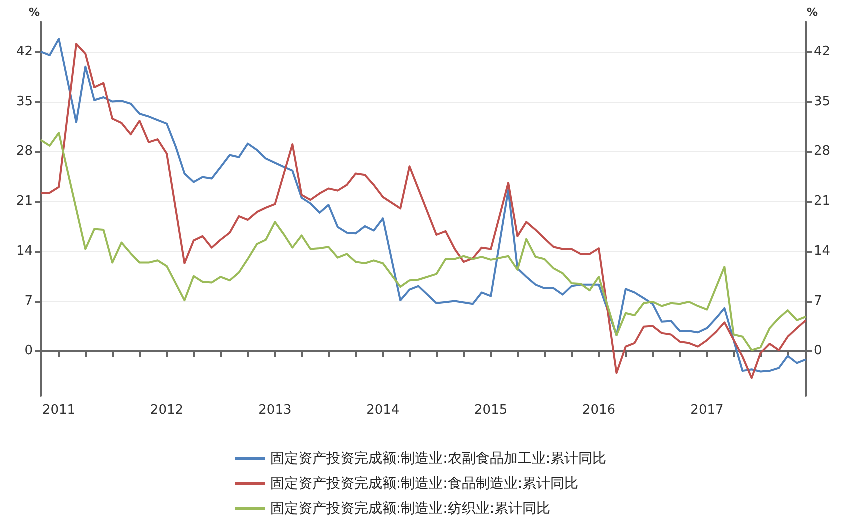 The width and height of the screenshot is (842, 525). I want to click on y2-tick-label: 21, so click(822, 202).